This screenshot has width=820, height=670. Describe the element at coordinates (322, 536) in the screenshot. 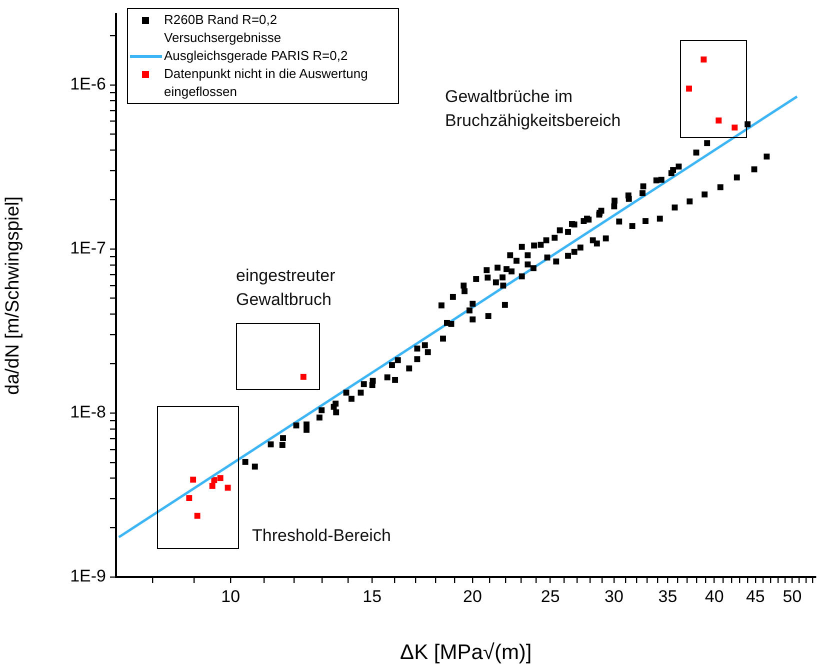

I see `annotation: Threshold-Bereich` at that location.